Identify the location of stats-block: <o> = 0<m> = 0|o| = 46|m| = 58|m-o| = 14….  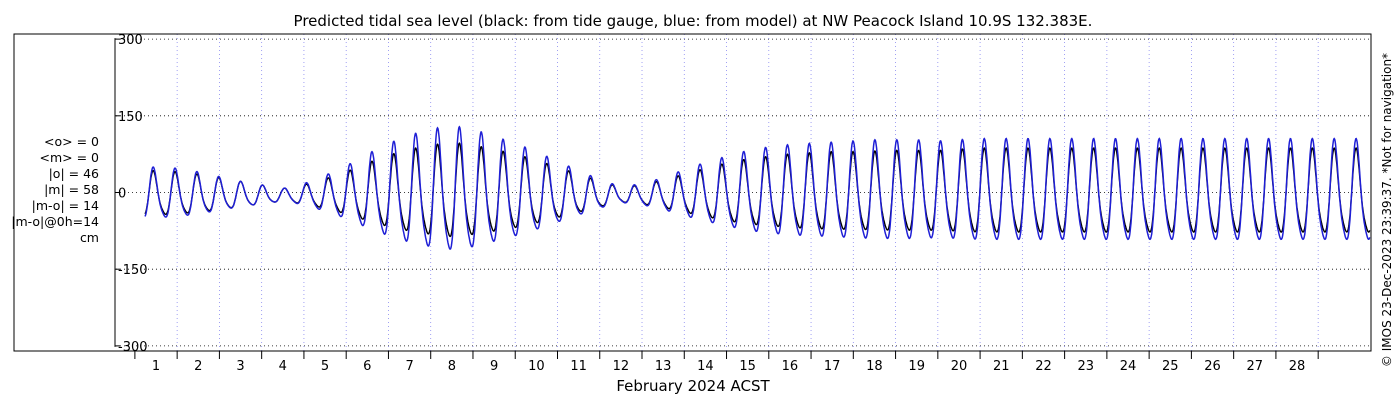
(55, 189).